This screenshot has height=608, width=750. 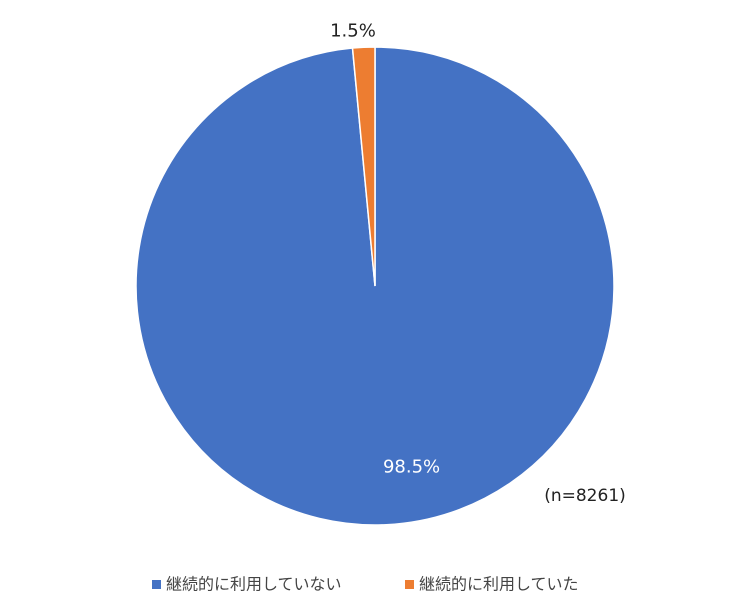 What do you see at coordinates (353, 30) in the screenshot?
I see `data-label: 1.5%` at bounding box center [353, 30].